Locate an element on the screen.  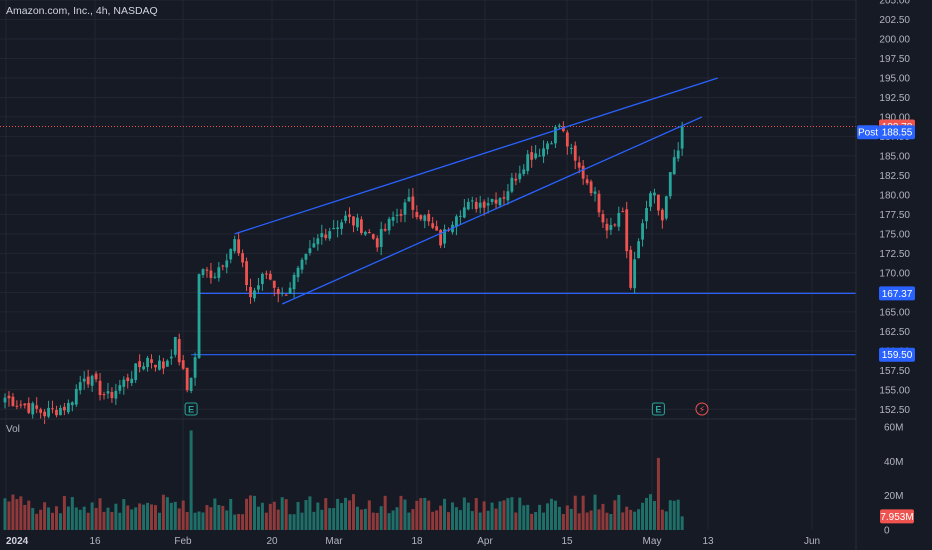
price-tick-label: 205.00 is located at coordinates (894, 3).